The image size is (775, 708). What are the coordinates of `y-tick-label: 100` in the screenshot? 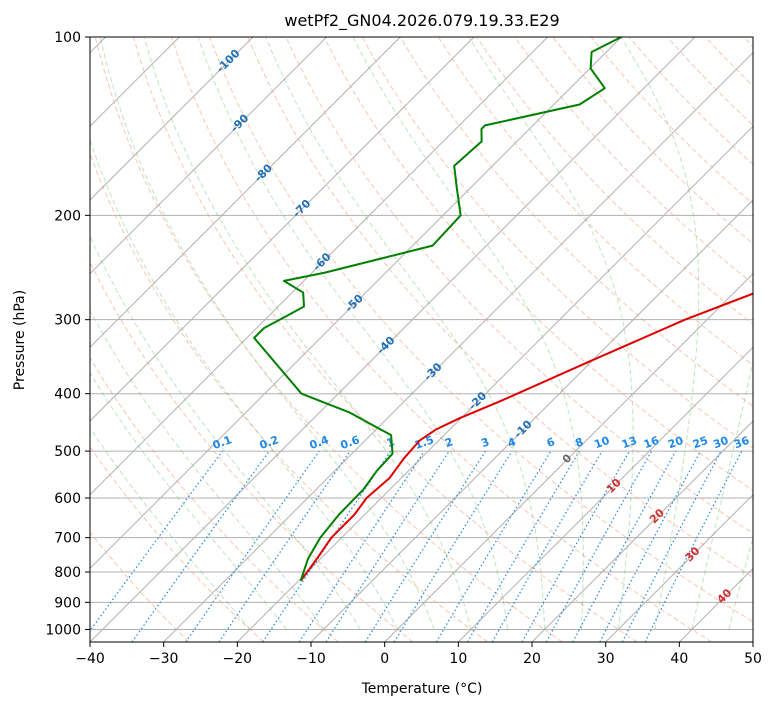 It's located at (67, 38).